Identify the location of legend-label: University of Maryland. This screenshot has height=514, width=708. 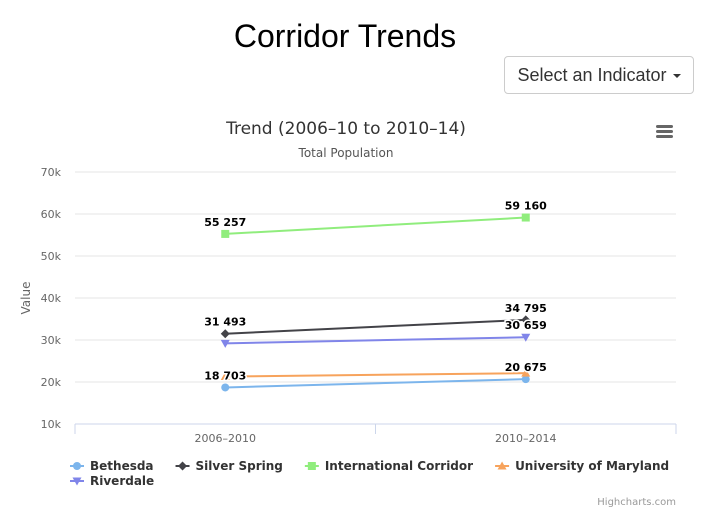
(592, 466).